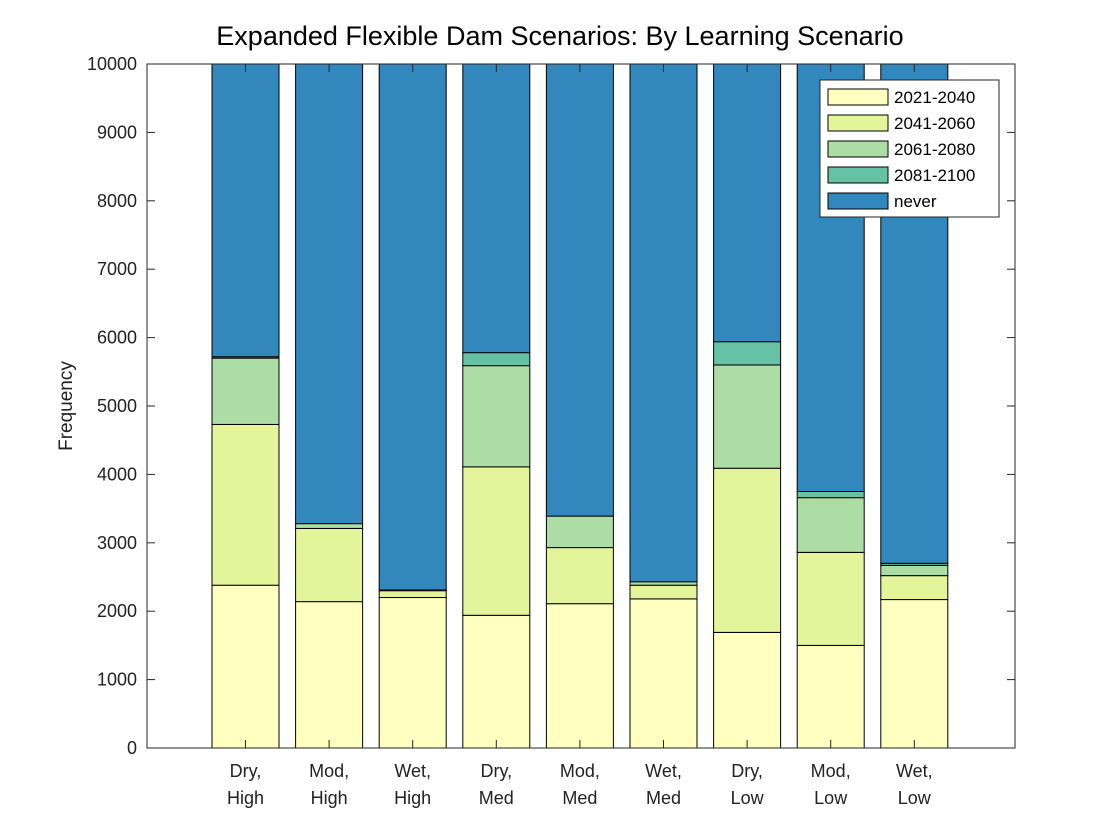  What do you see at coordinates (117, 132) in the screenshot?
I see `y-tick-label: 9000` at bounding box center [117, 132].